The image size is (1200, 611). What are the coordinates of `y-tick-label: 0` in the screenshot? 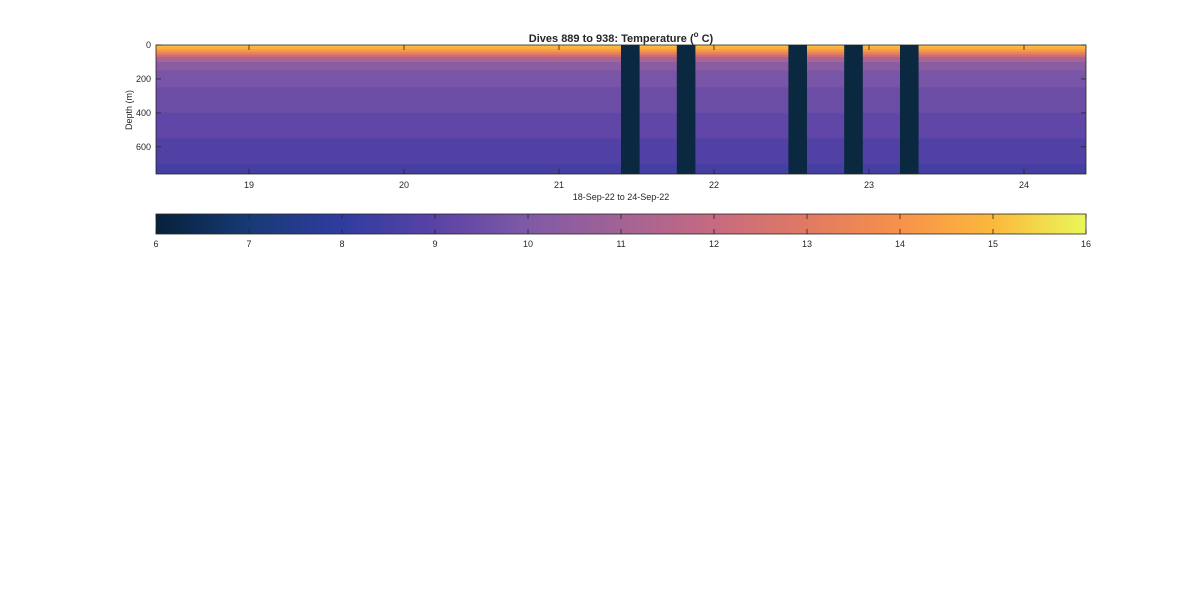 It's located at (148, 45).